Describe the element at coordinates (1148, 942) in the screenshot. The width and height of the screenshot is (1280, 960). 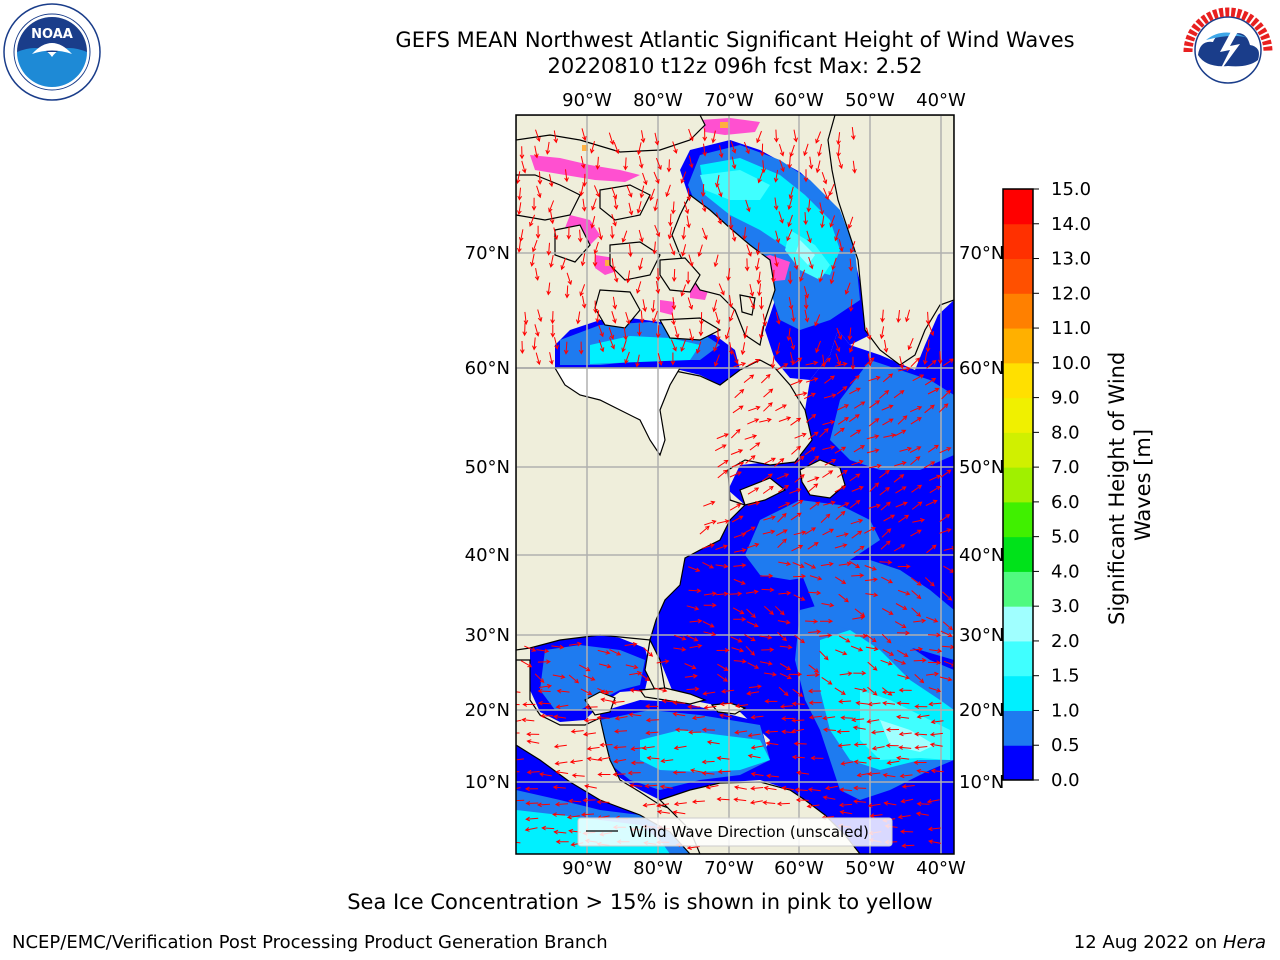
I see `footer-date-text: 12 Aug 2022 on` at that location.